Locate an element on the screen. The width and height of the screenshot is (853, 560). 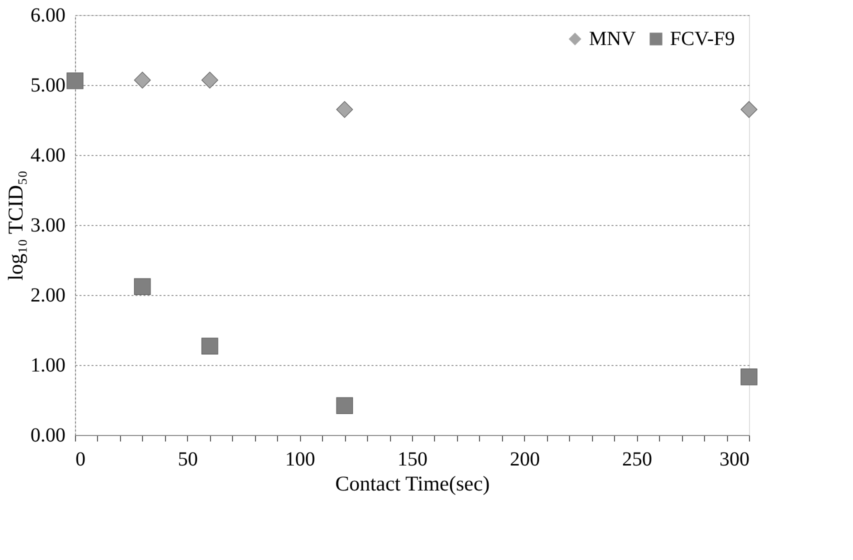
x-tick-label: 200 is located at coordinates (525, 459).